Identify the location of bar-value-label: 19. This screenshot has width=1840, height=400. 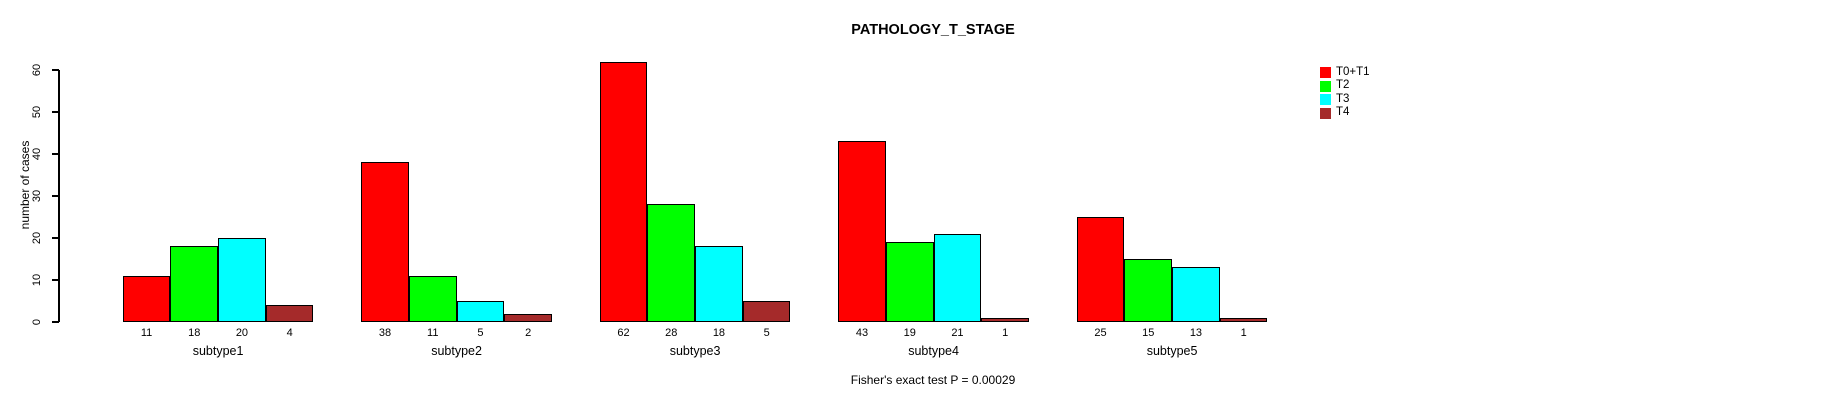
(909, 333).